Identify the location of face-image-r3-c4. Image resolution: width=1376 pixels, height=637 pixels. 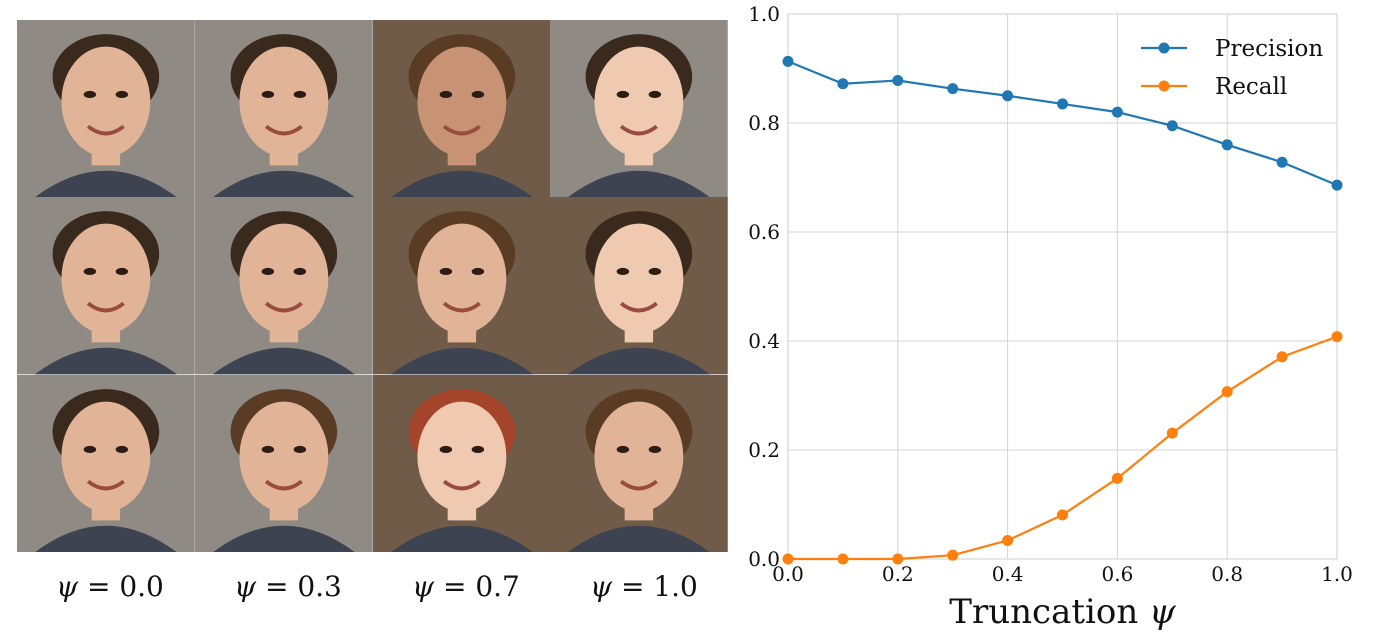
(639, 463).